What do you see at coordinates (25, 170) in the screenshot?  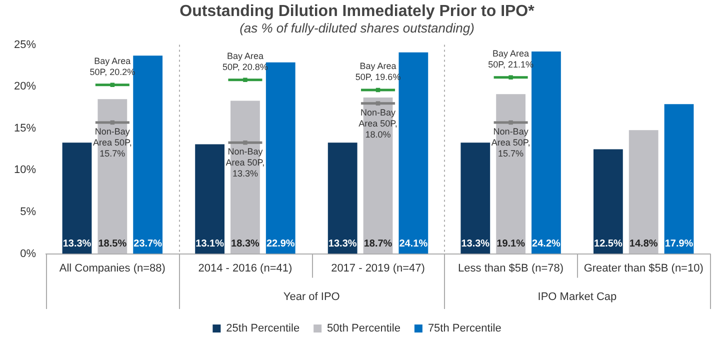 I see `y-tick-label: 10%` at bounding box center [25, 170].